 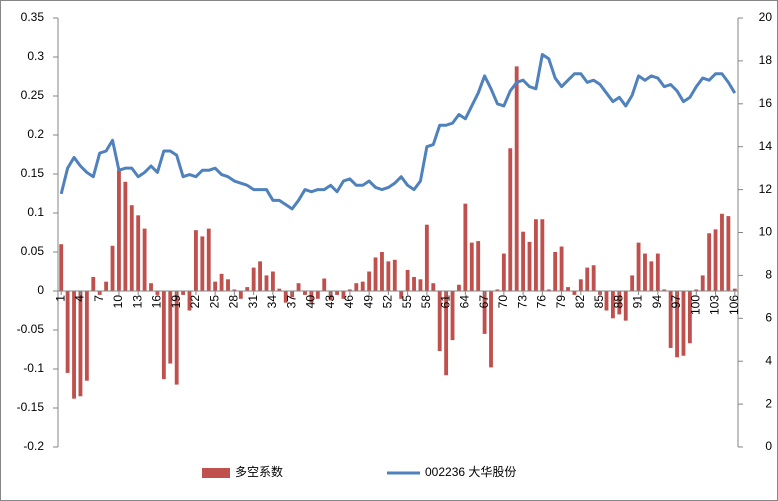 I want to click on legend-swatch, so click(x=216, y=473).